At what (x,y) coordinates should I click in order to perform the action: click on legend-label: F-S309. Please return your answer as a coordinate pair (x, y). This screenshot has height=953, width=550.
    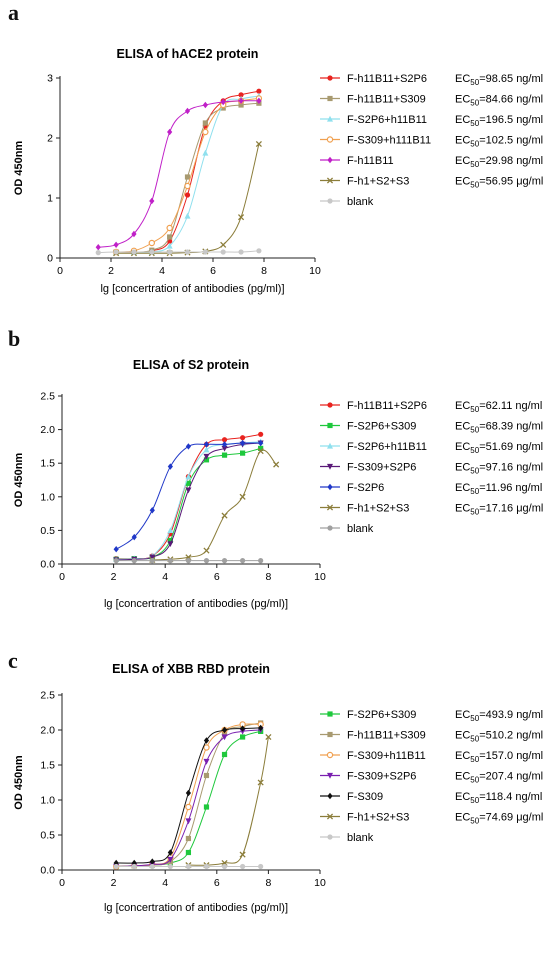
    Looking at the image, I should click on (365, 797).